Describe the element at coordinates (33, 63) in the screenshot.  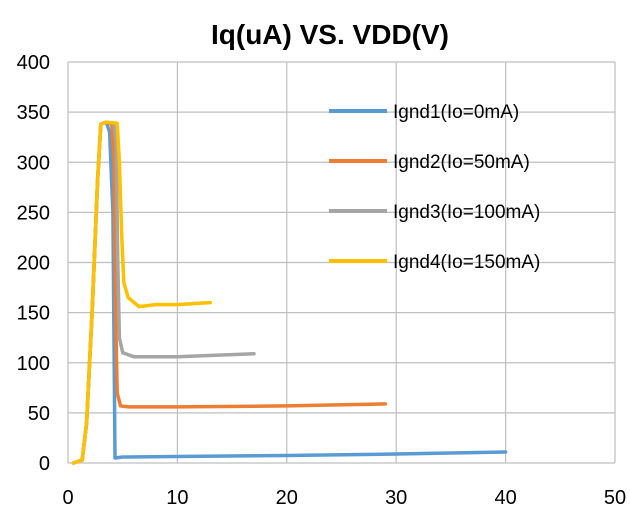
I see `y-tick-label-8: 400` at that location.